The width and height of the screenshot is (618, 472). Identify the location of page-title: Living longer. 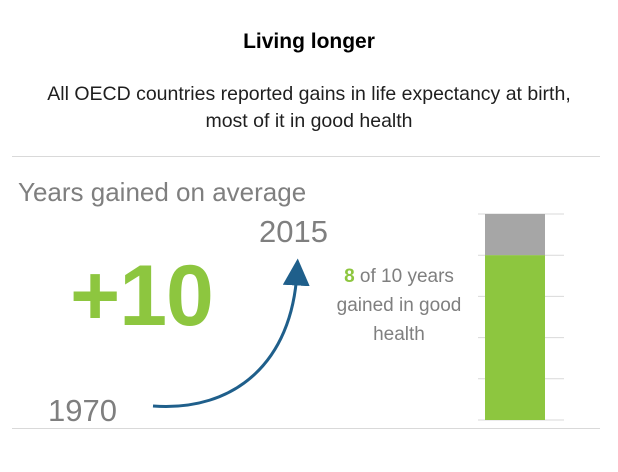
(309, 41).